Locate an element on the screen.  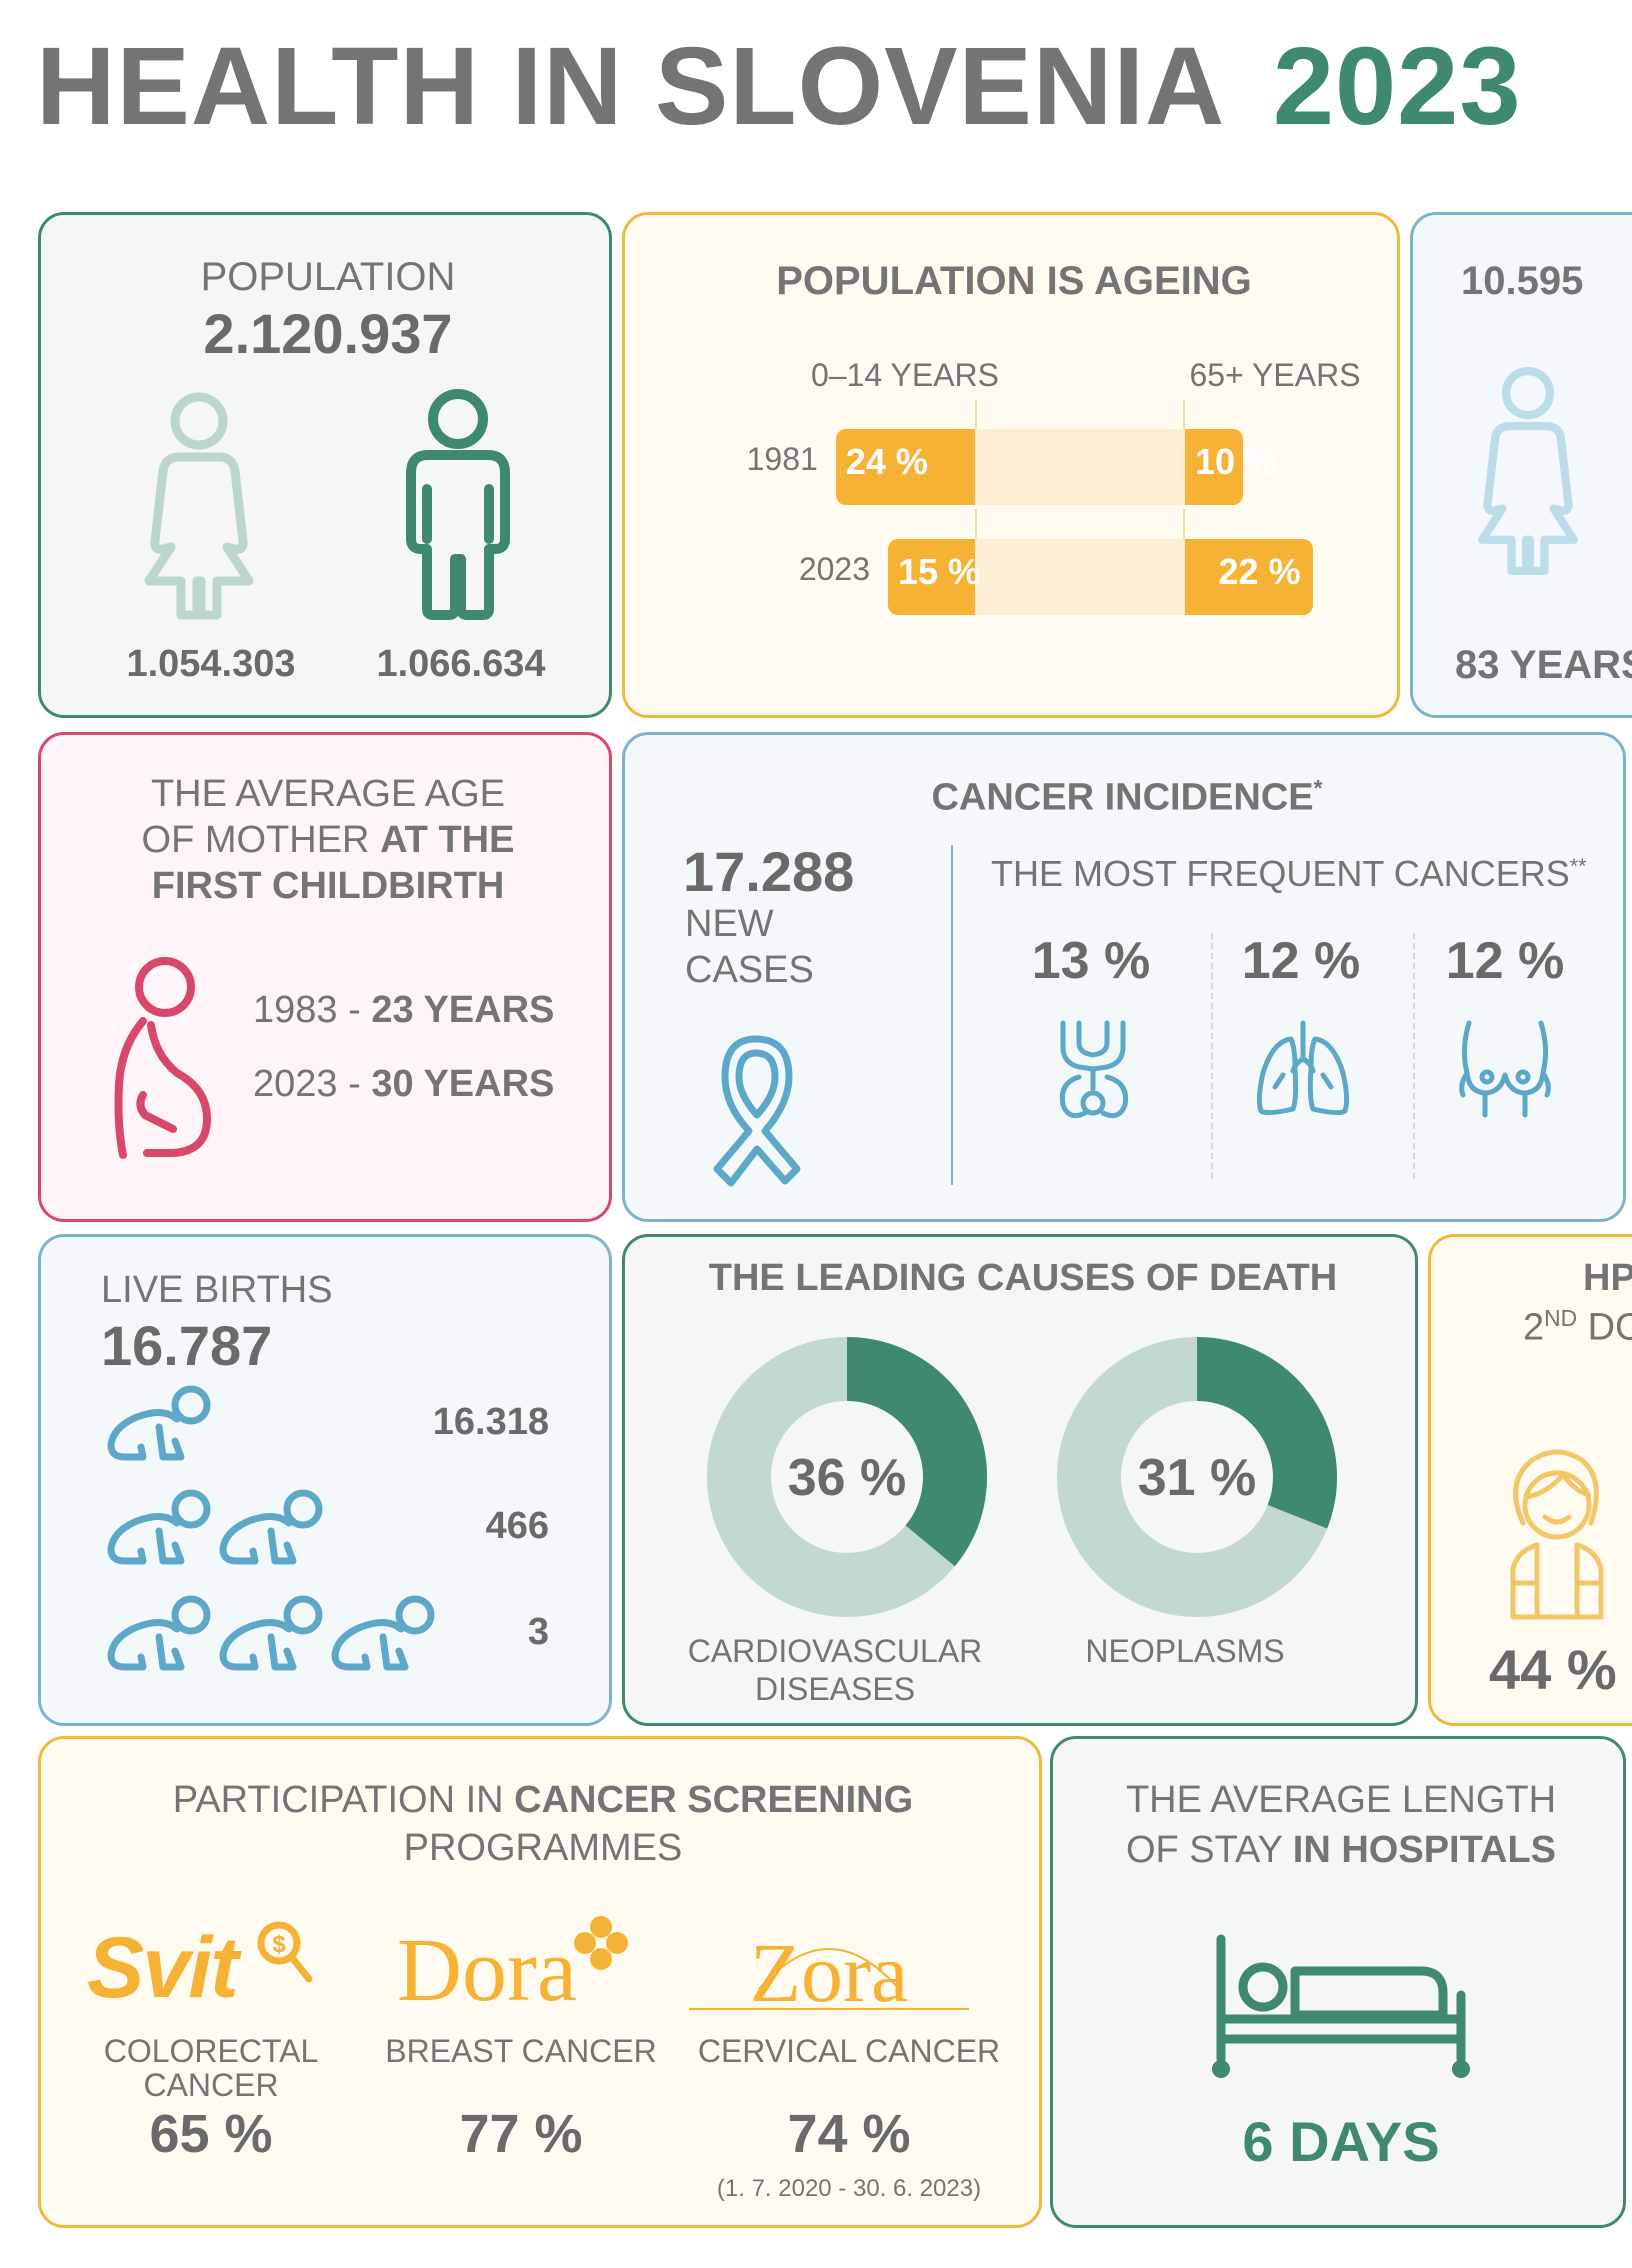
cancer-frequent-title: THE MOST FREQUENT CANCERS** is located at coordinates (1289, 874).